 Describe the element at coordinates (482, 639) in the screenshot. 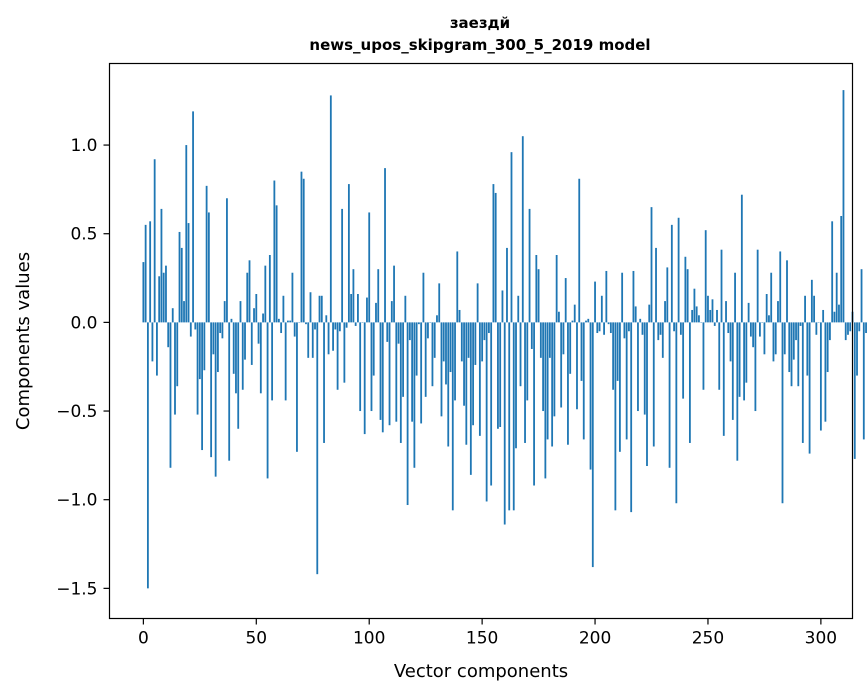

I see `x-tick-label: 150` at that location.